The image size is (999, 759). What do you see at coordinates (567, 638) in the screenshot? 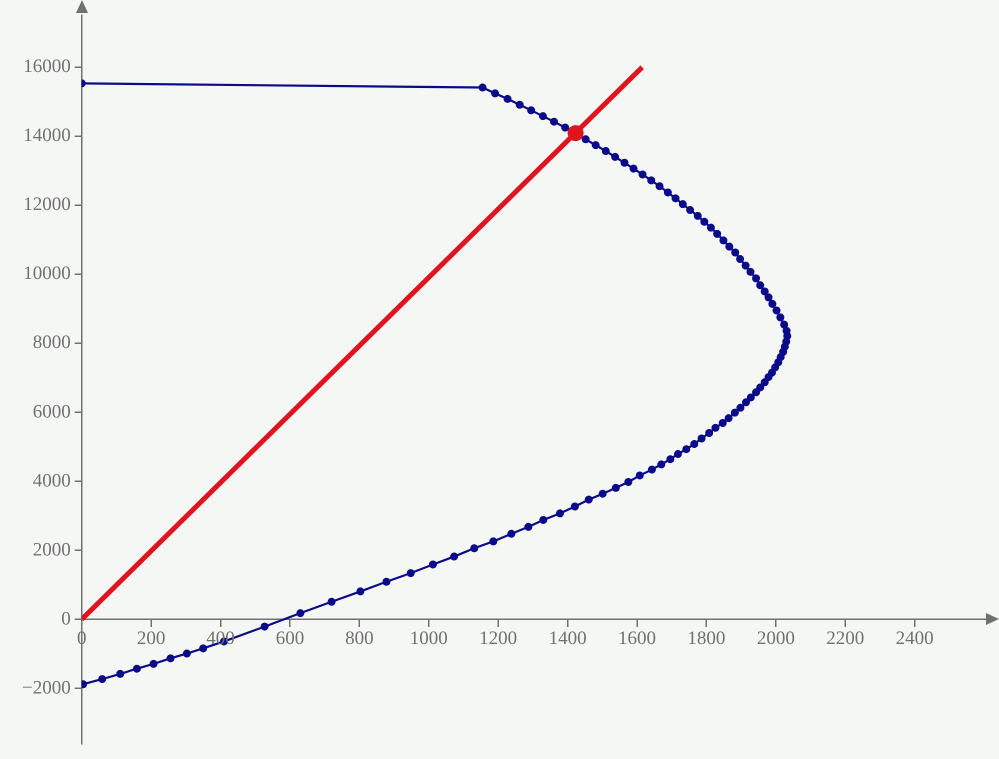
I see `x-tick-label: 1400` at bounding box center [567, 638].